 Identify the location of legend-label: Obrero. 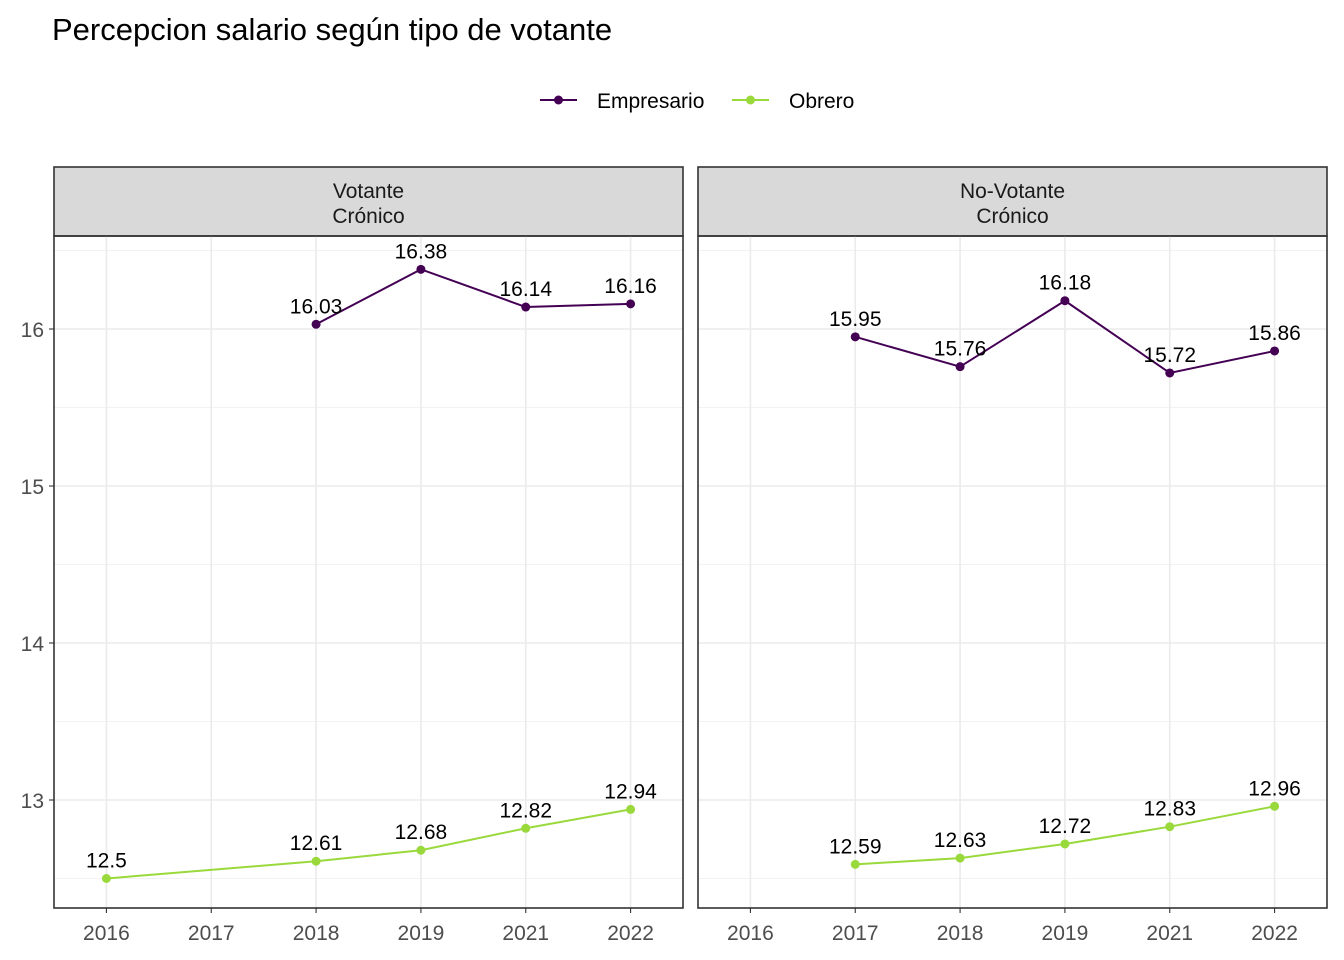
(821, 101).